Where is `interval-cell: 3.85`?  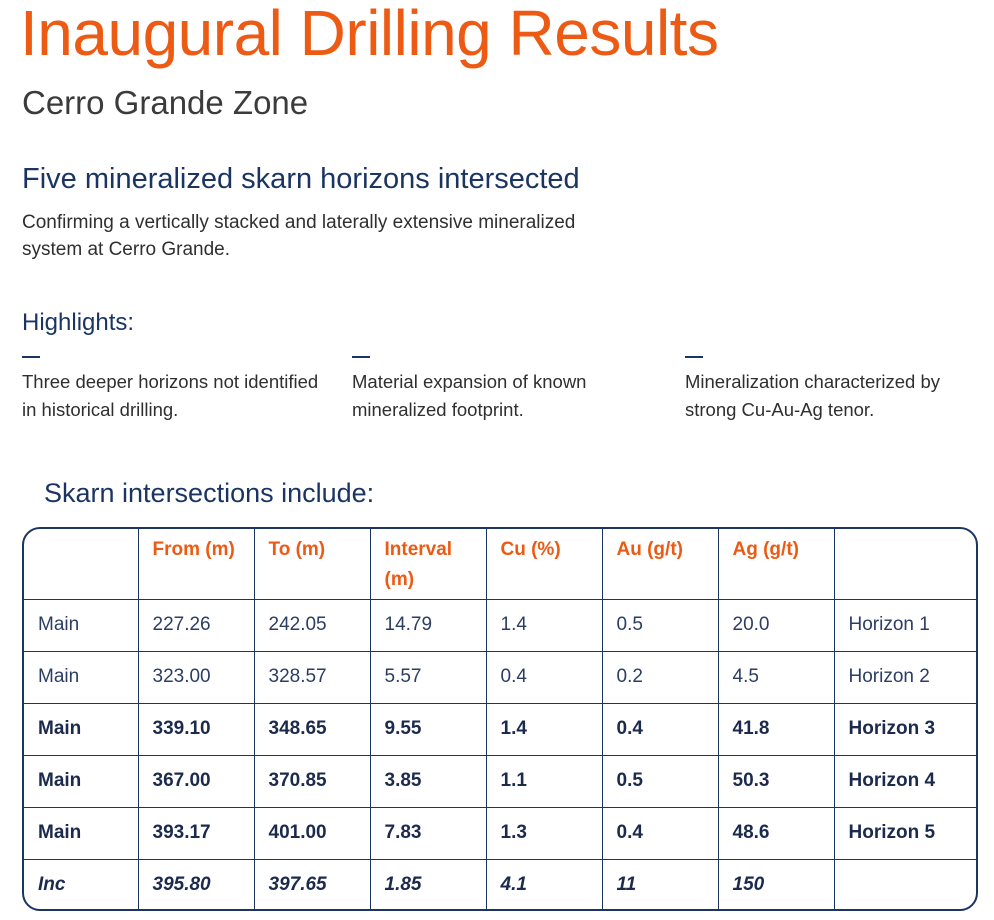 interval-cell: 3.85 is located at coordinates (428, 781).